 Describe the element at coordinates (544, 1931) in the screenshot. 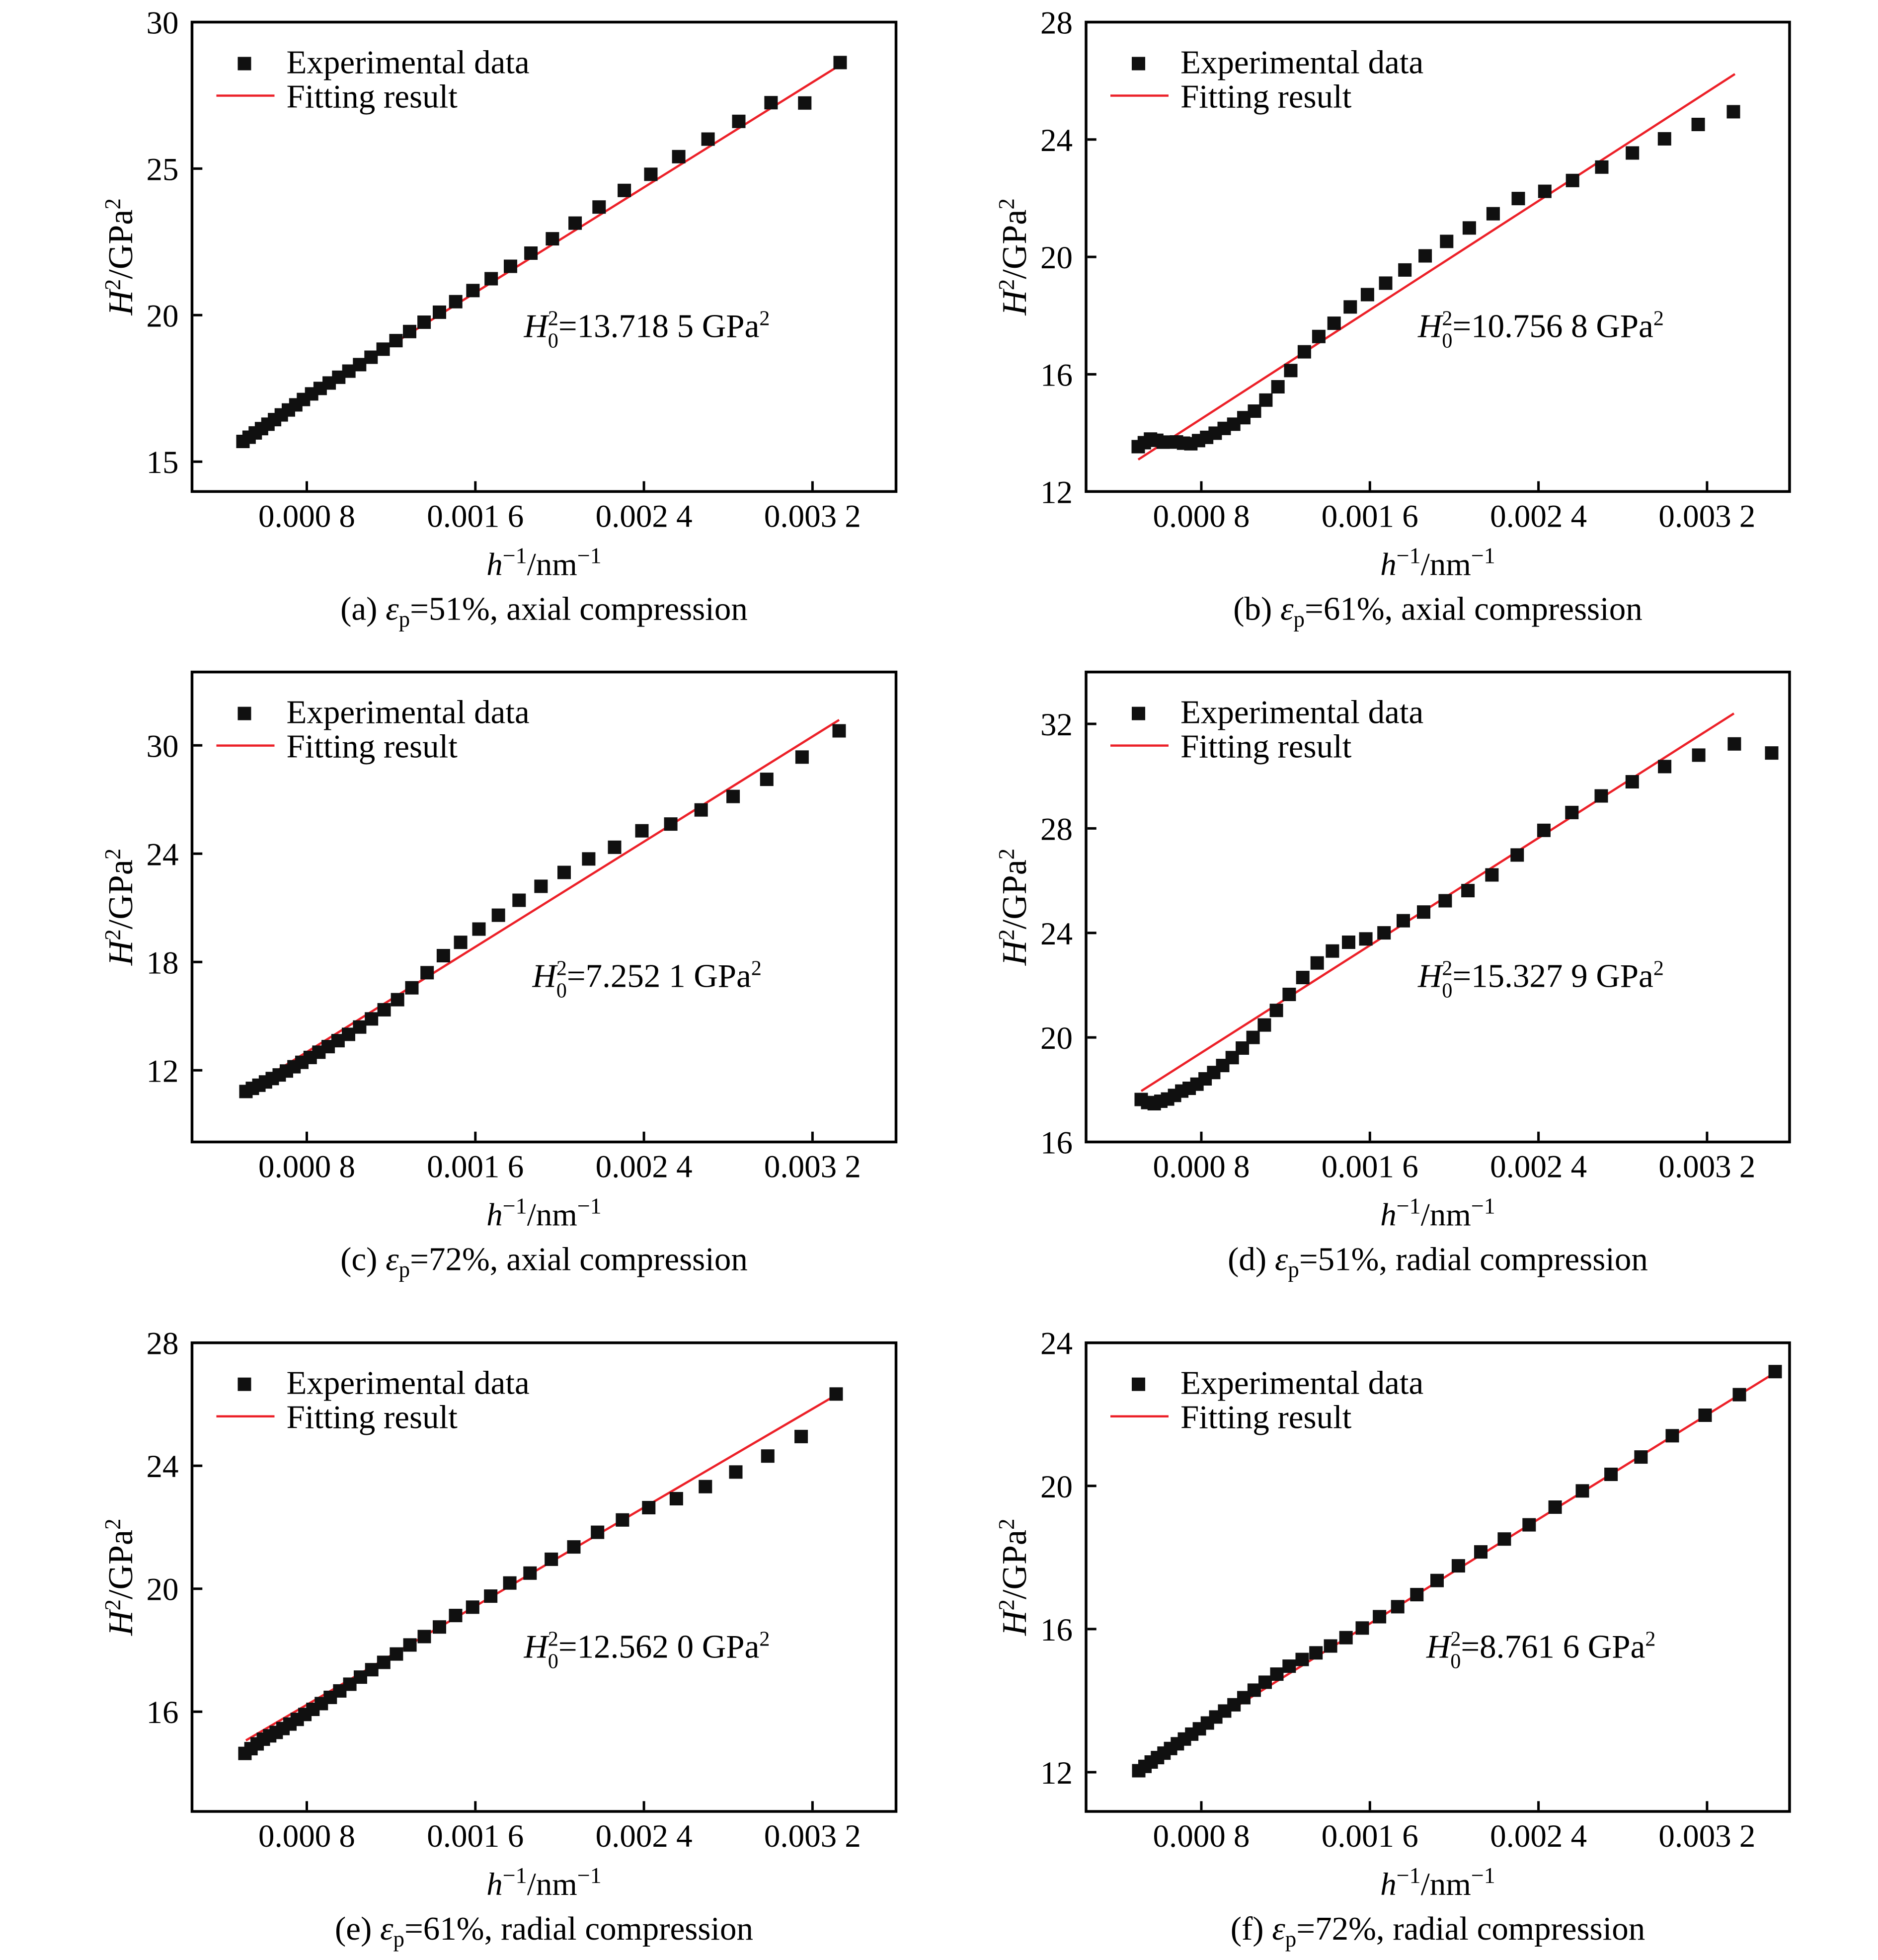

I see `svg-text: (e) εp=61%, radial compression` at that location.